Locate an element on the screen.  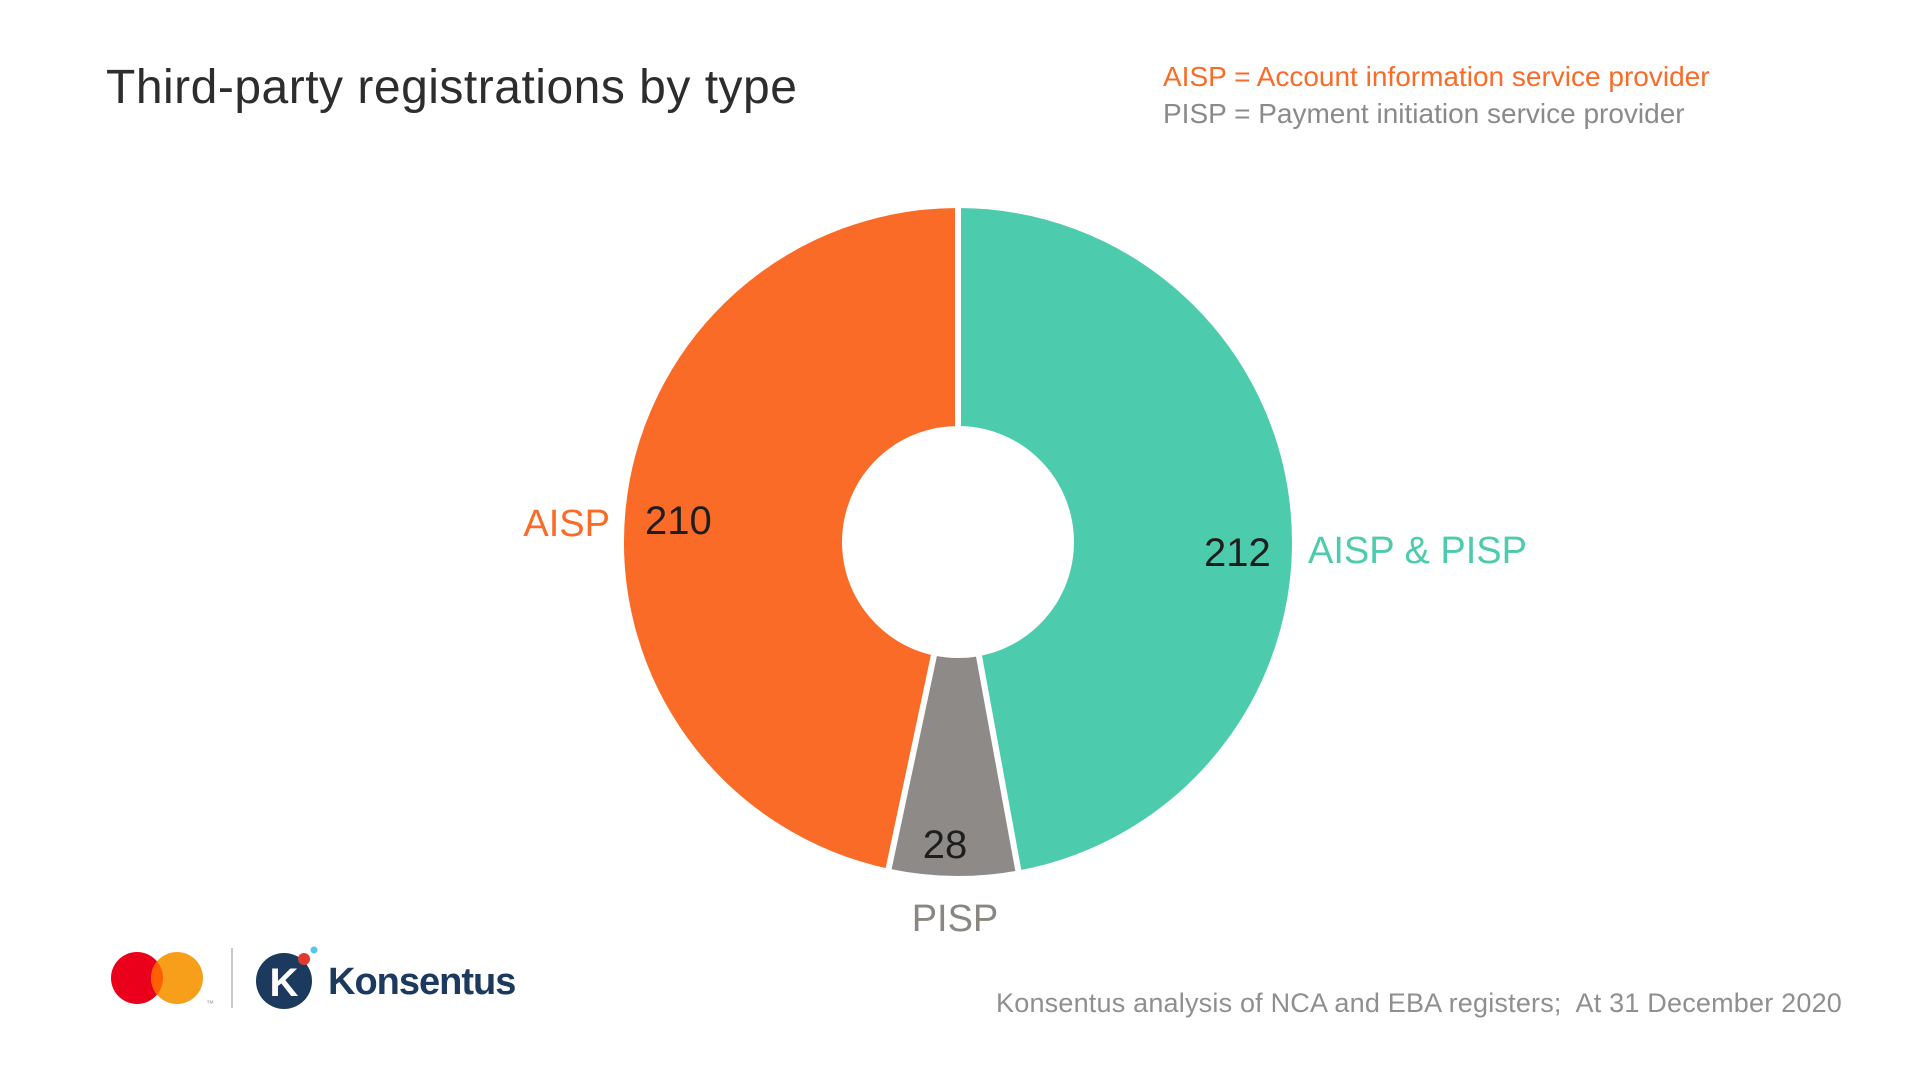
pisp-slice-label: PISP is located at coordinates (955, 919).